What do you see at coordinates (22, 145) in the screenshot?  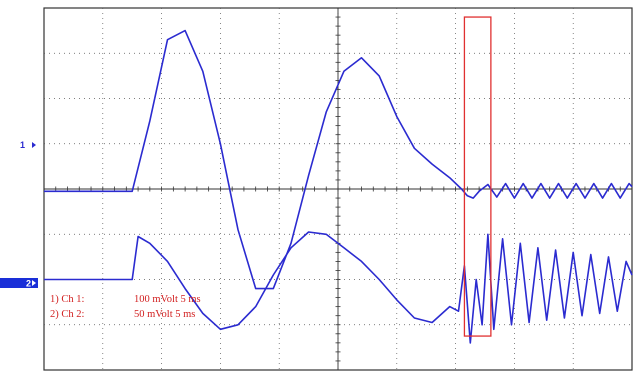 I see `channel-1-marker-label: 1` at bounding box center [22, 145].